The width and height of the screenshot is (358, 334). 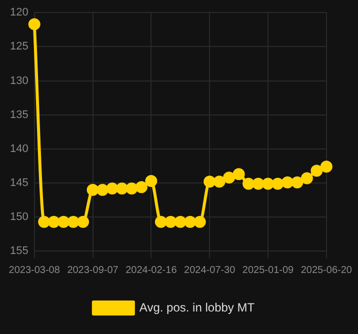 I want to click on x-tick-label: 2023-09-07, so click(x=93, y=270).